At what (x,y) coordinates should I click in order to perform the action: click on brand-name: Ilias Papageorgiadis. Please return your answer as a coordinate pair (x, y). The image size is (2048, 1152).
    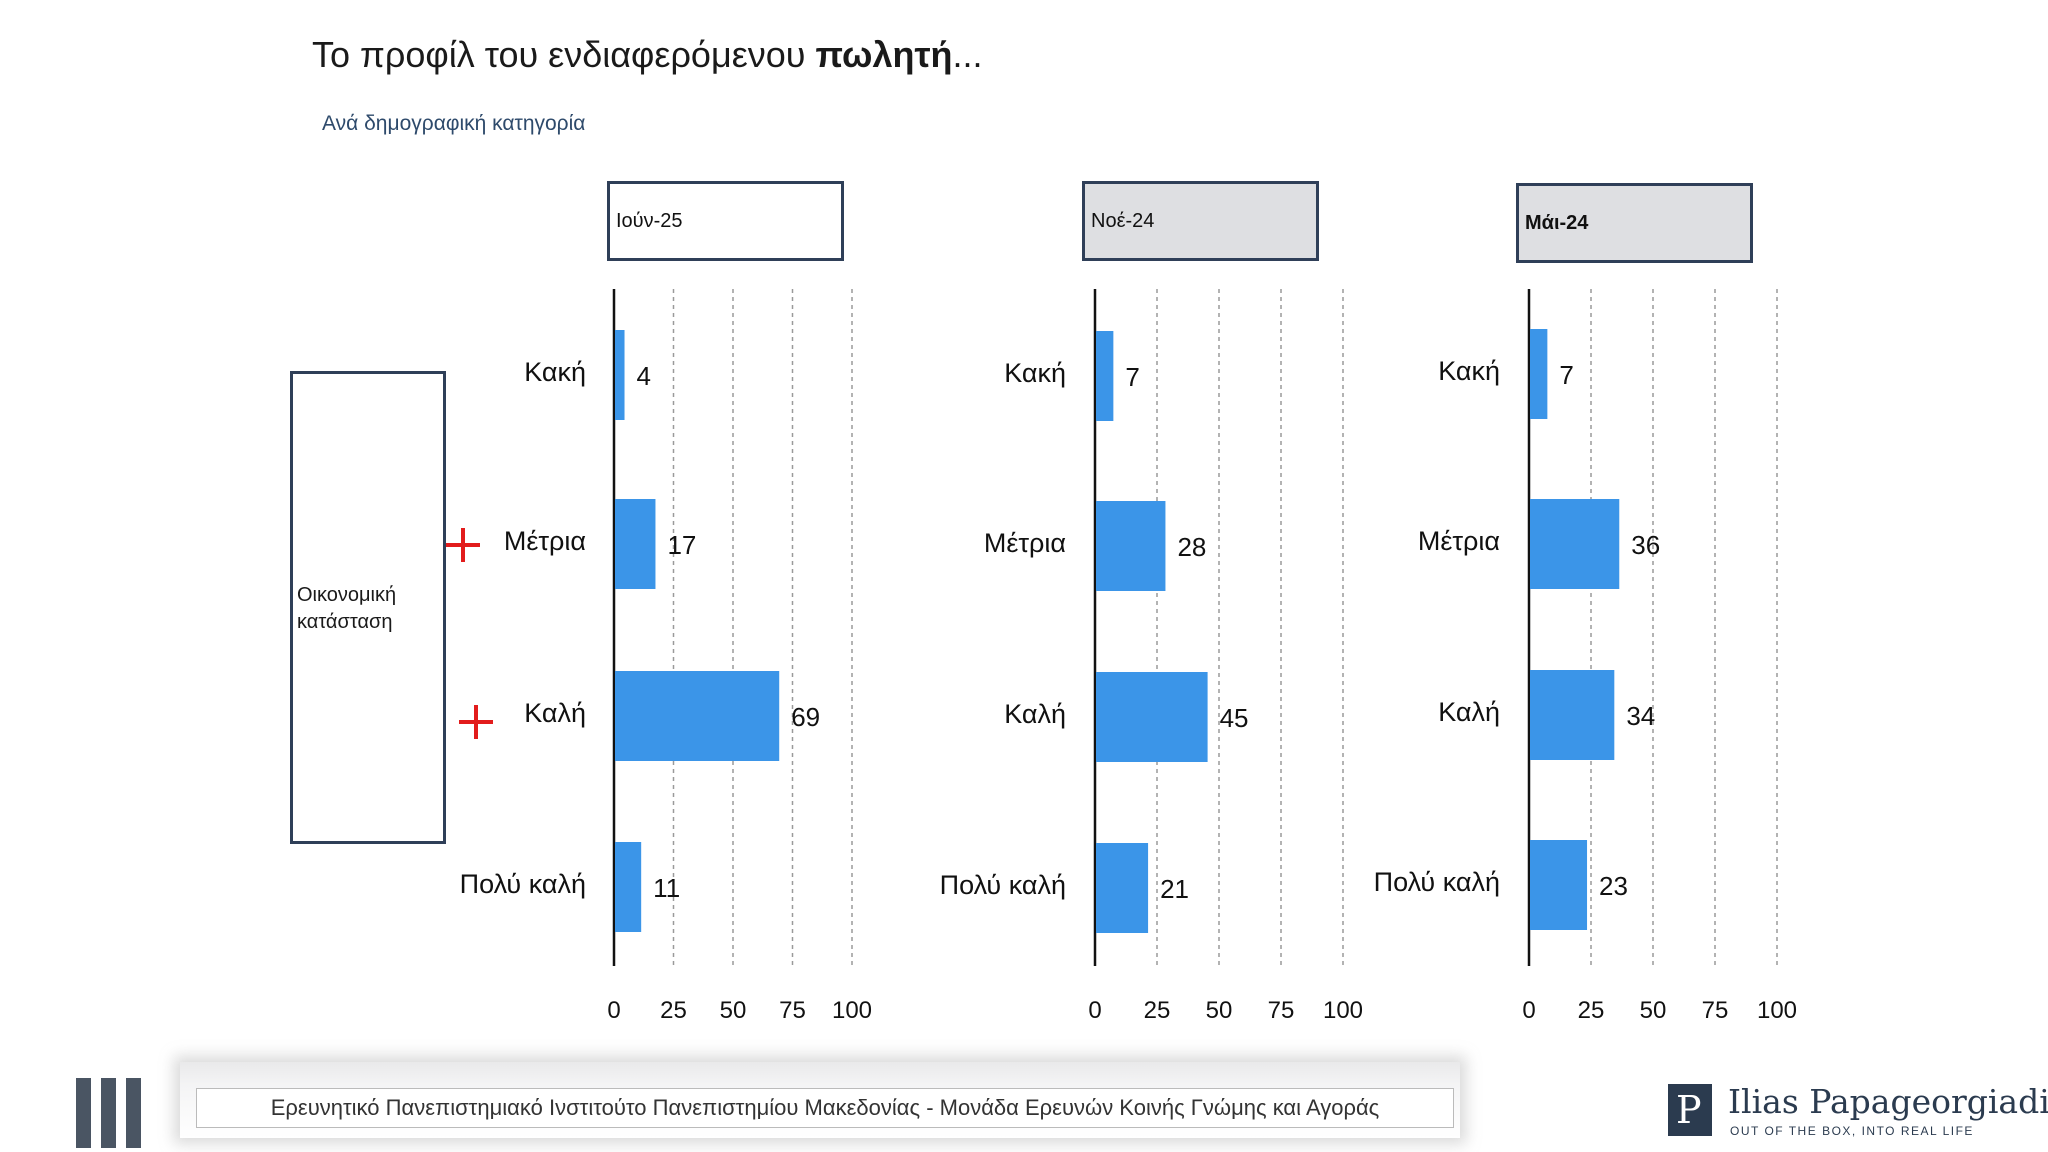
    Looking at the image, I should click on (1888, 1101).